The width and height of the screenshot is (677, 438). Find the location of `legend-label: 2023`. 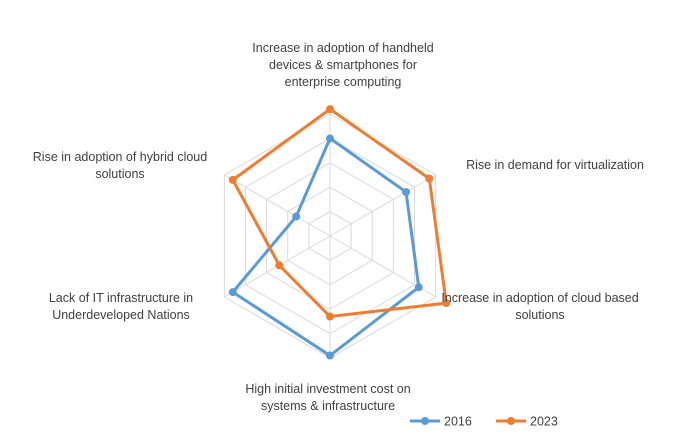

legend-label: 2023 is located at coordinates (544, 422).